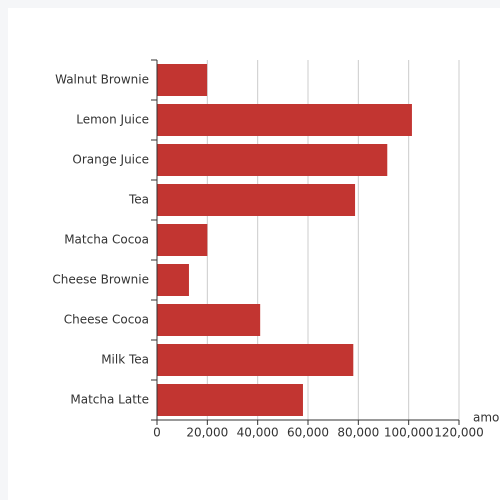 The width and height of the screenshot is (500, 500). What do you see at coordinates (358, 433) in the screenshot?
I see `x-tick-label: 80,000` at bounding box center [358, 433].